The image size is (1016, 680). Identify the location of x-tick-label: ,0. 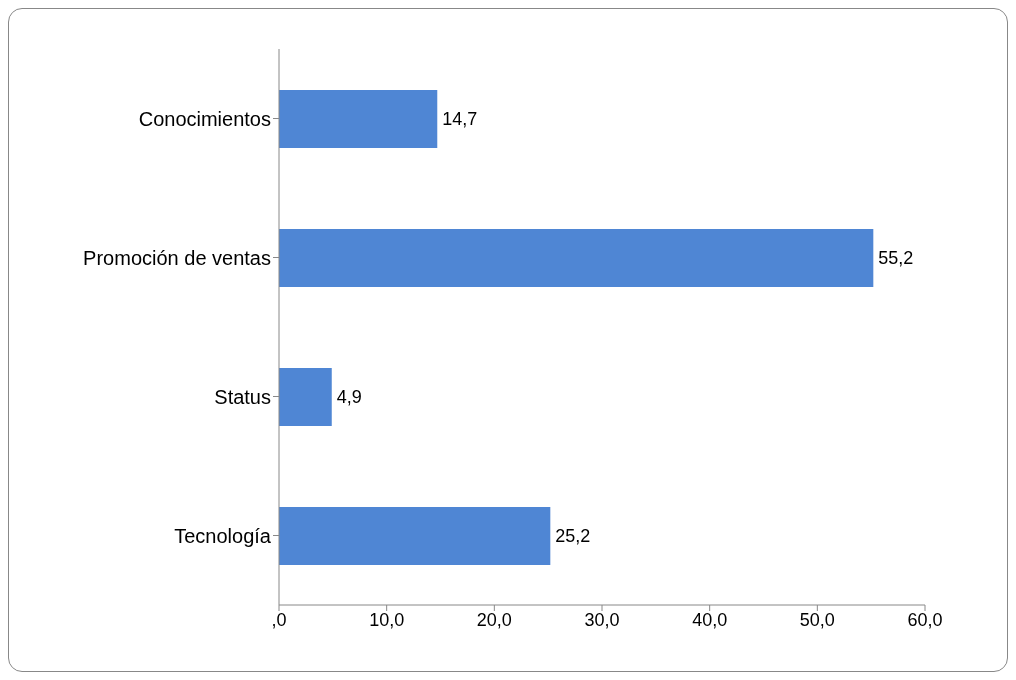
(279, 619).